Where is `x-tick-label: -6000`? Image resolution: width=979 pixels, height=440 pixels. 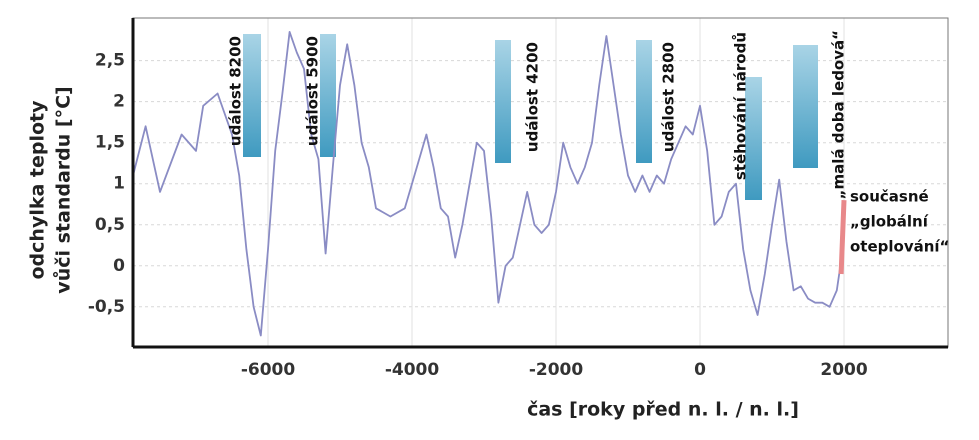
x-tick-label: -6000 is located at coordinates (268, 370).